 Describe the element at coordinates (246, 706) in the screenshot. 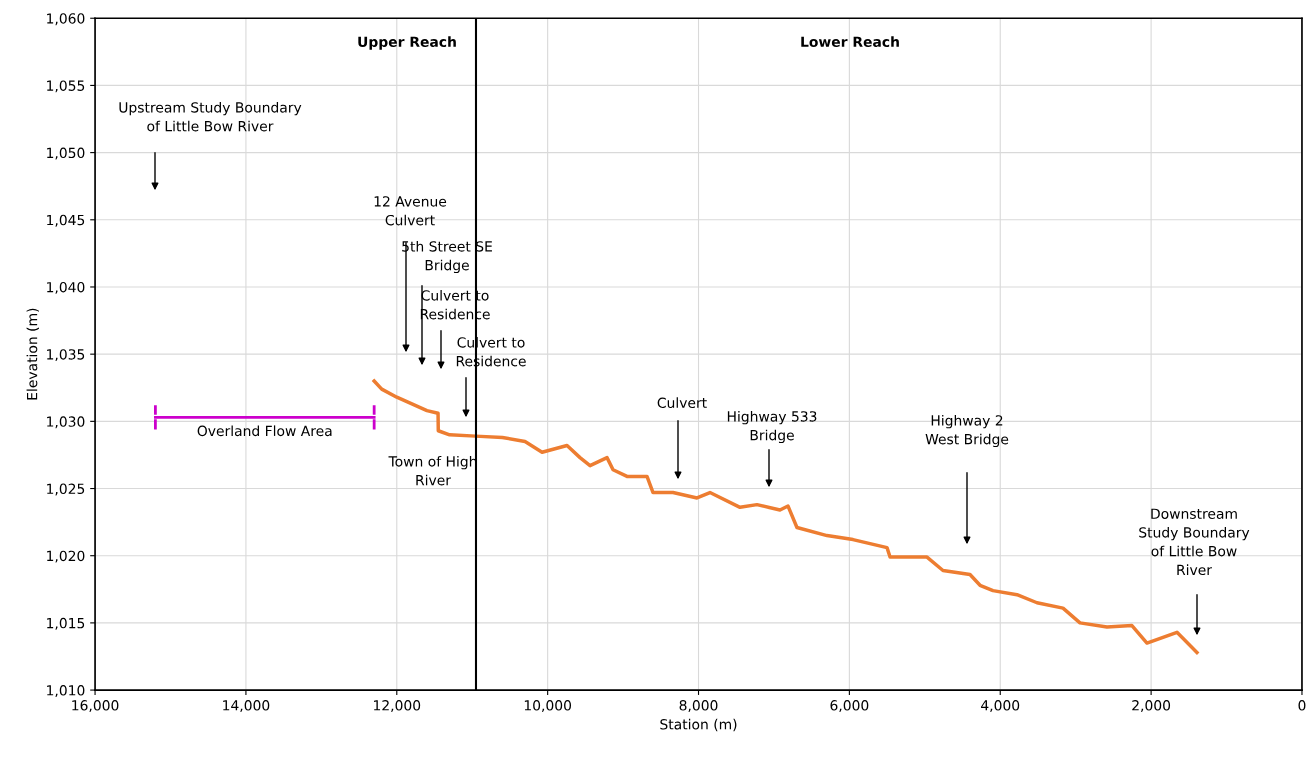

I see `x-tick-label: 14,000` at that location.